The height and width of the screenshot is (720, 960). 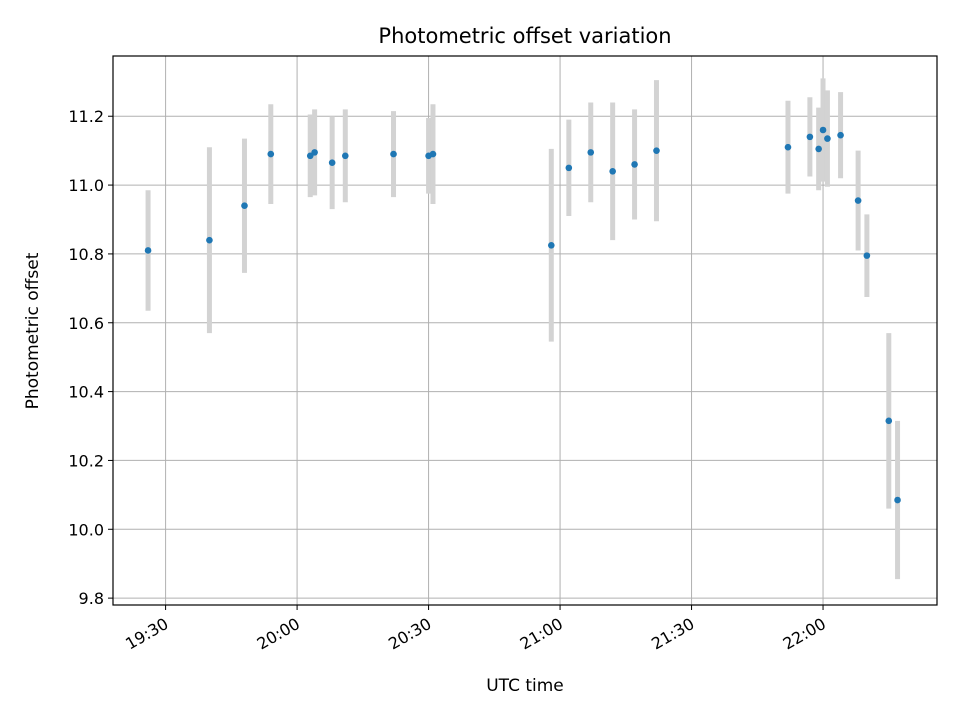 What do you see at coordinates (91, 598) in the screenshot?
I see `y-tick-label: 9.8` at bounding box center [91, 598].